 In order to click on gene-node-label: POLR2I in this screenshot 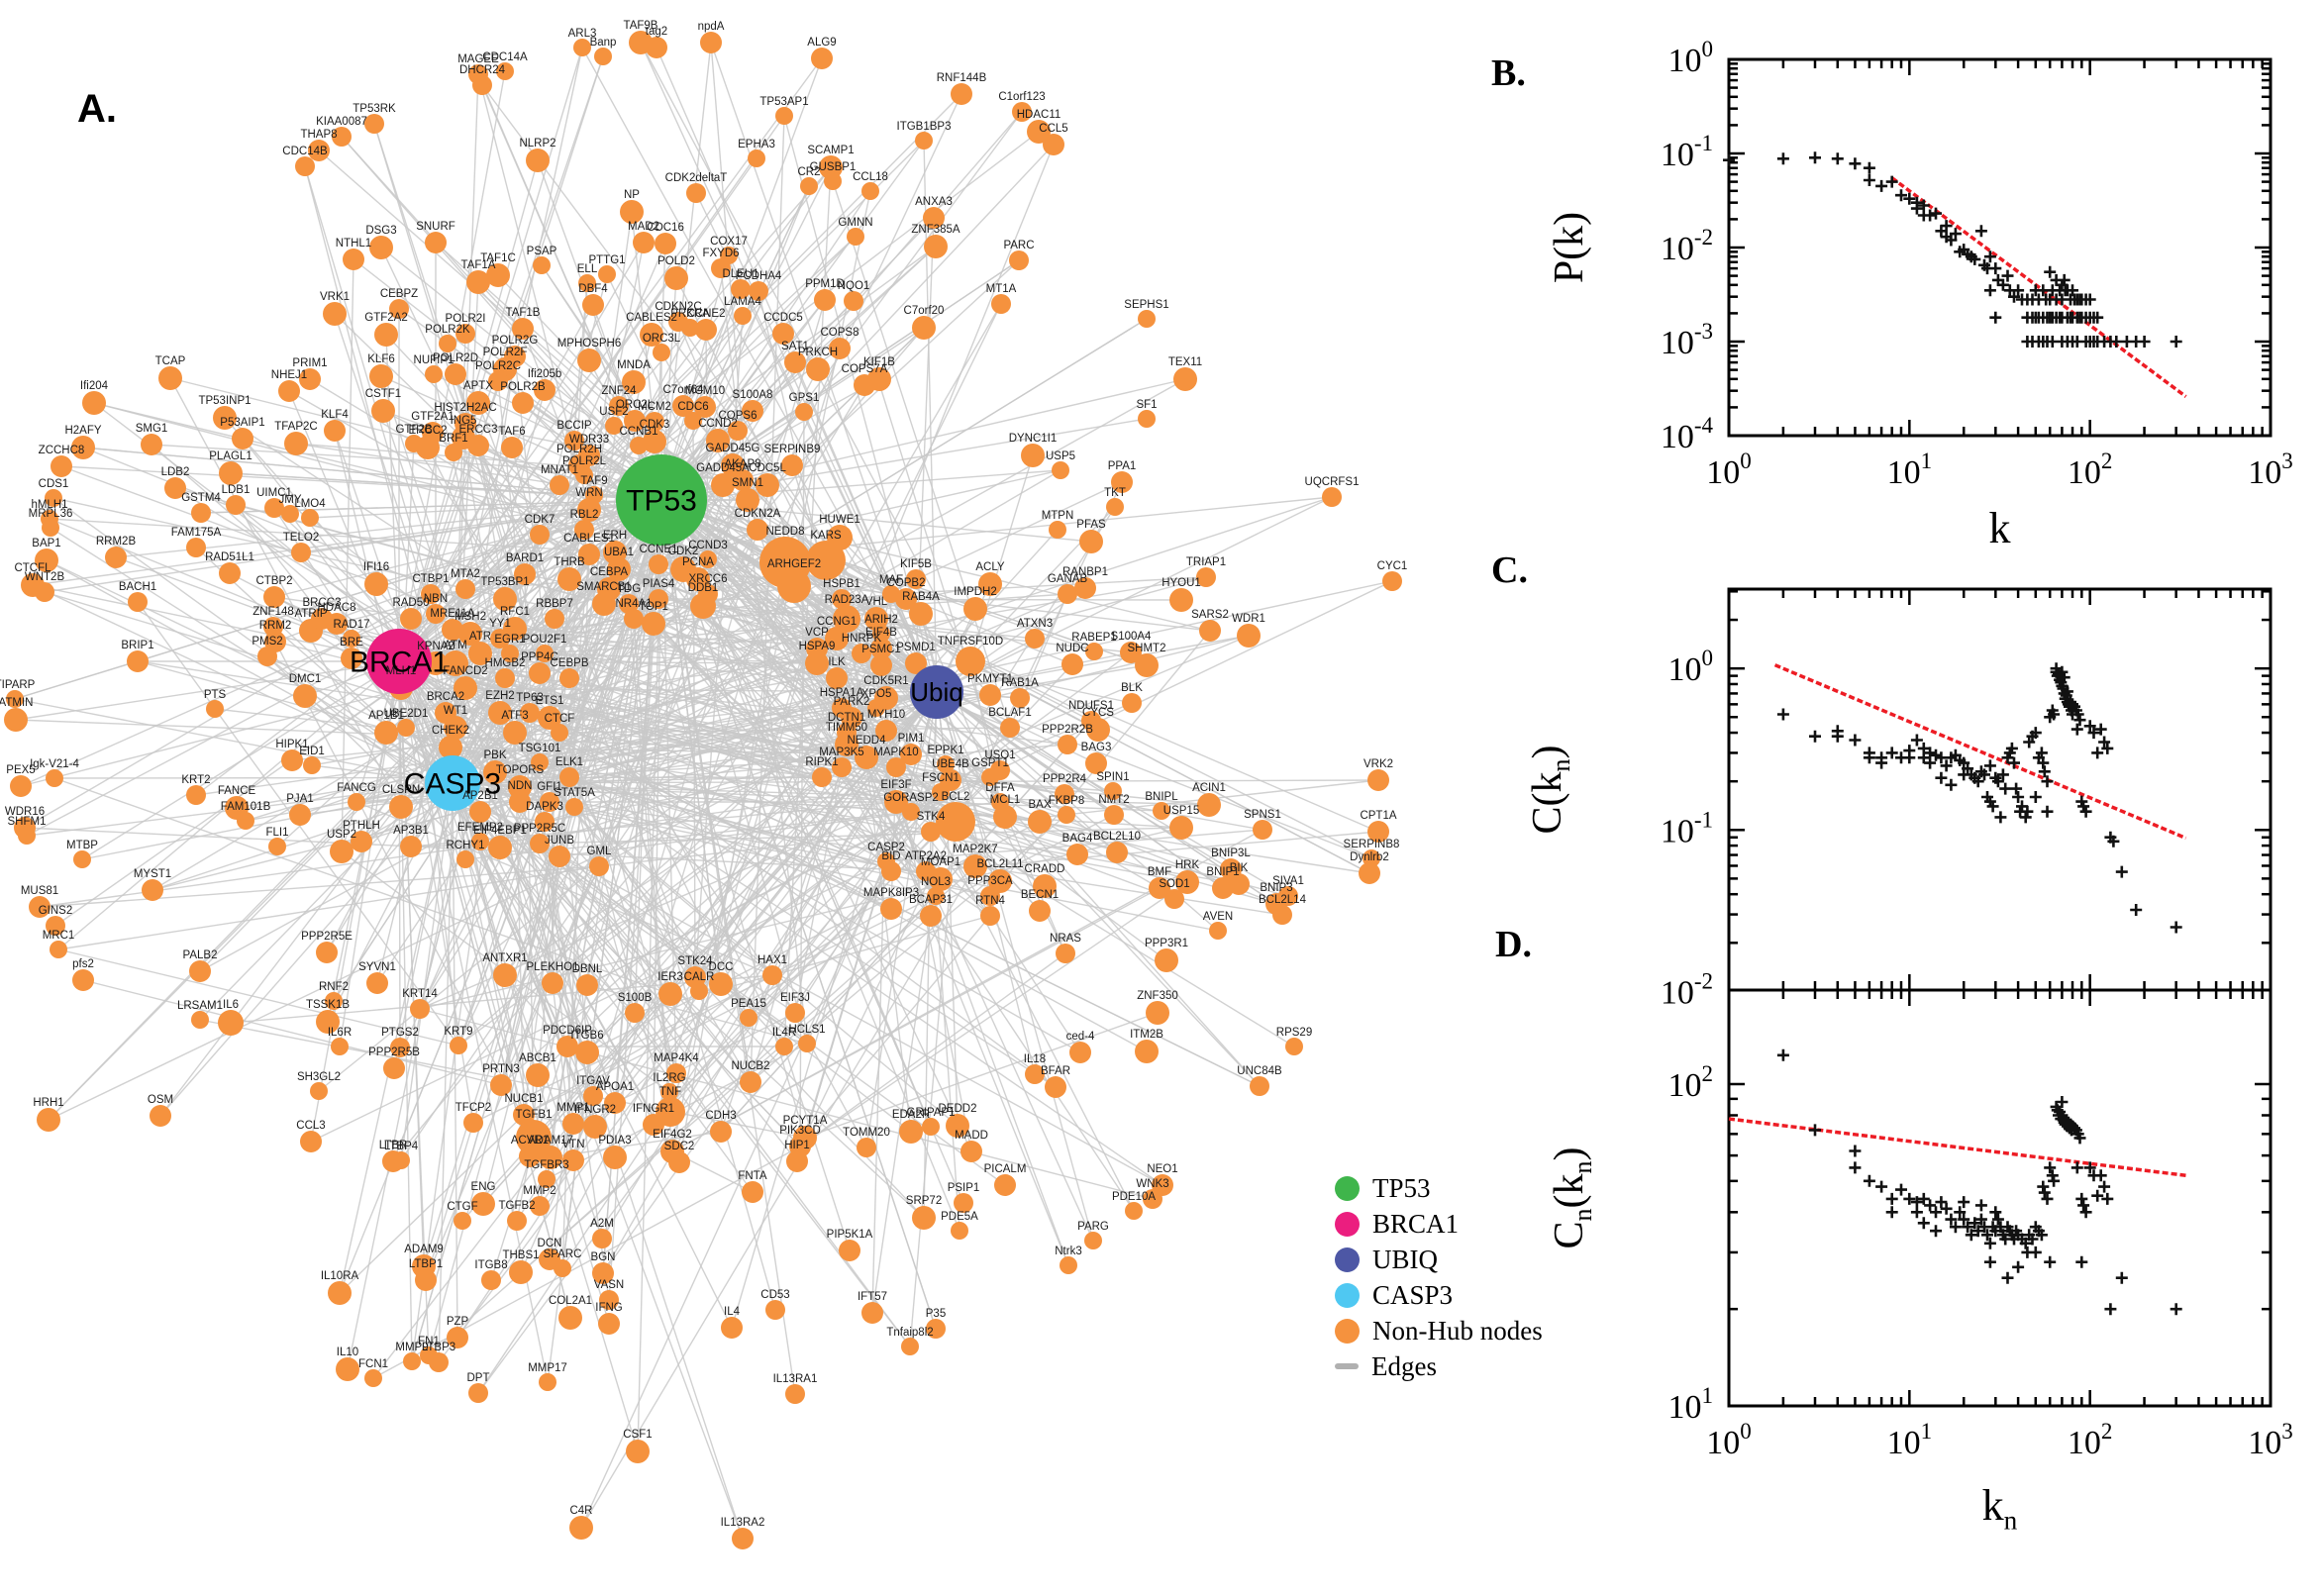, I will do `click(466, 319)`.